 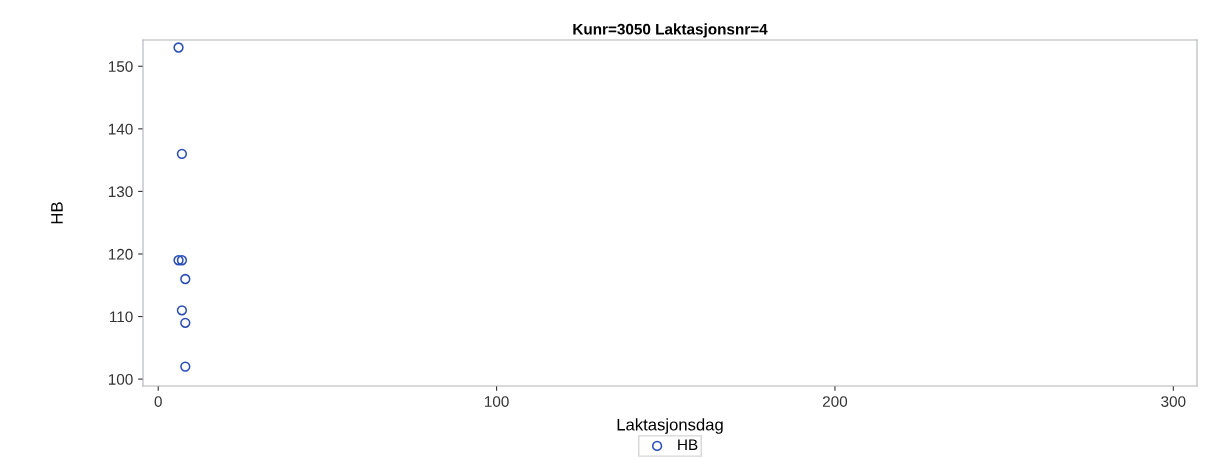 I want to click on x-tick-label: 200, so click(x=835, y=401).